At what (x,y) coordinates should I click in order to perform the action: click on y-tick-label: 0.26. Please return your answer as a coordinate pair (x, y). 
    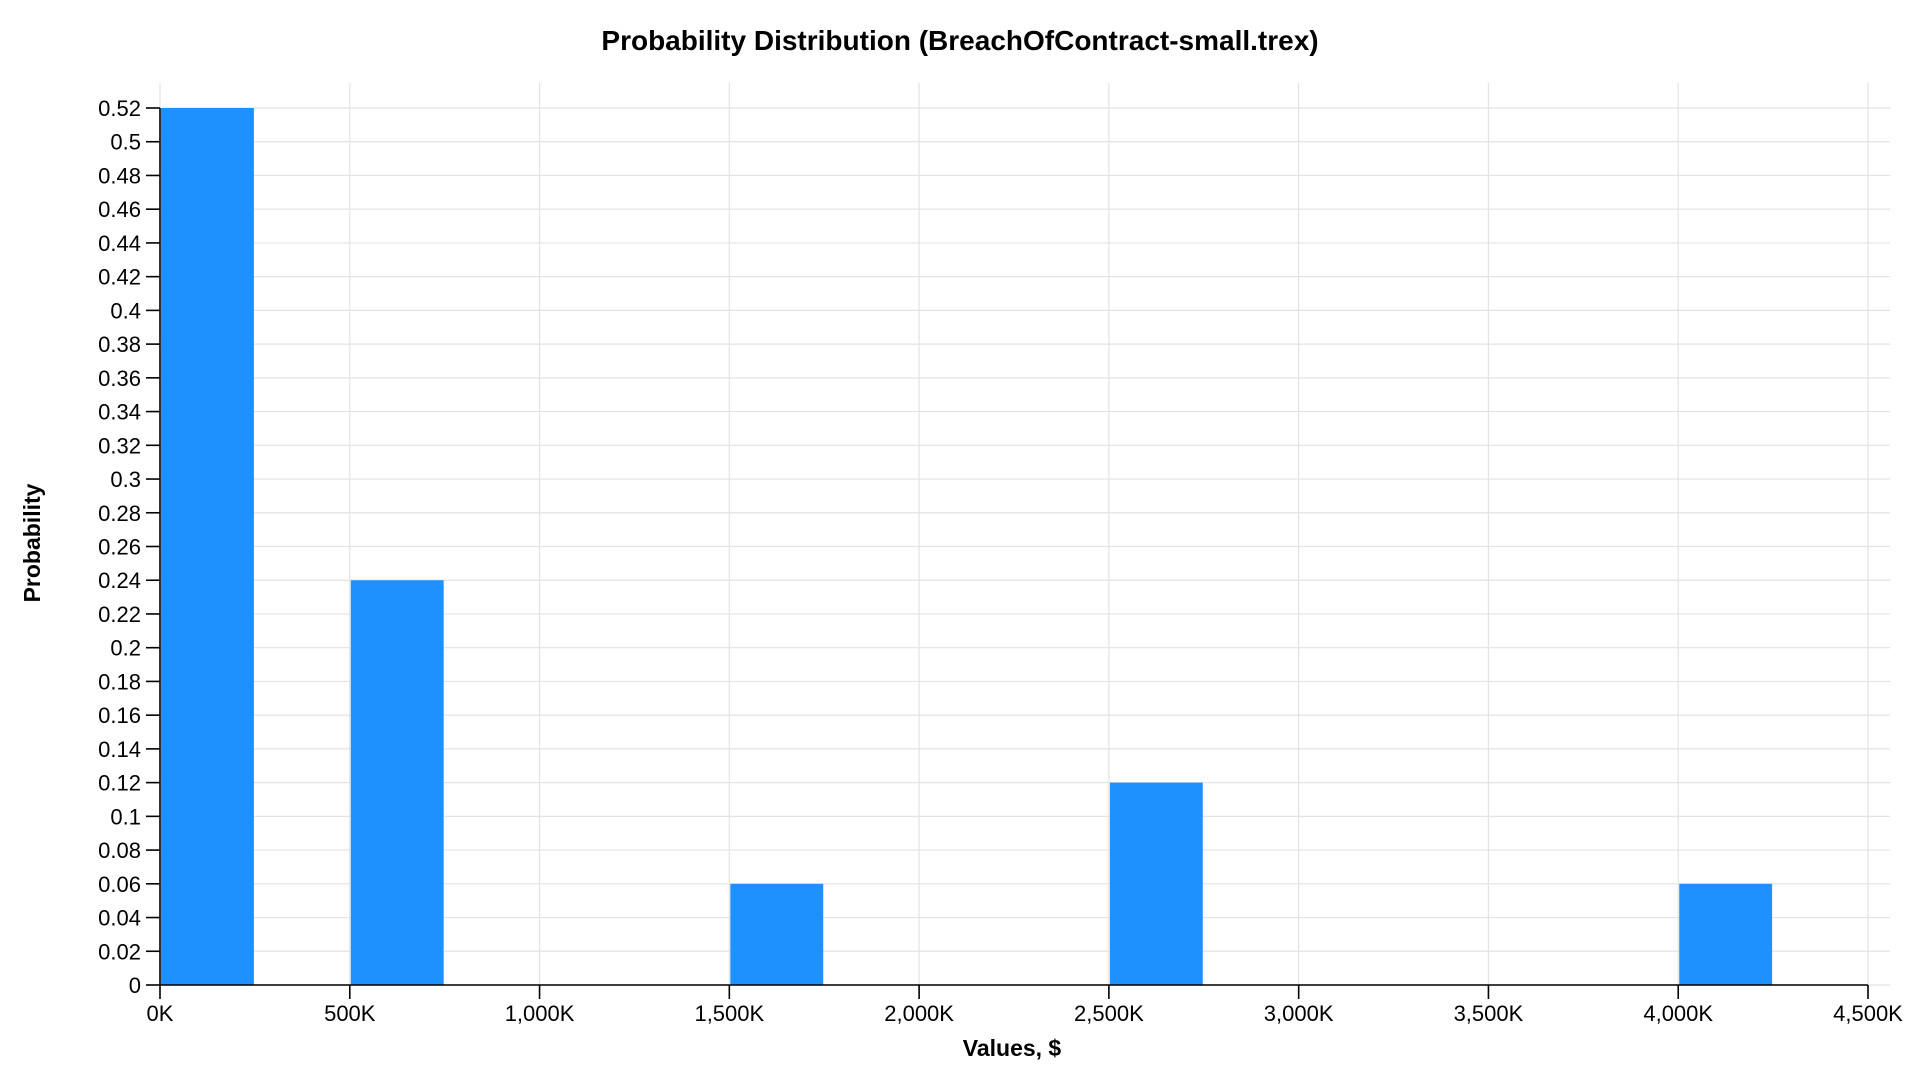
    Looking at the image, I should click on (119, 547).